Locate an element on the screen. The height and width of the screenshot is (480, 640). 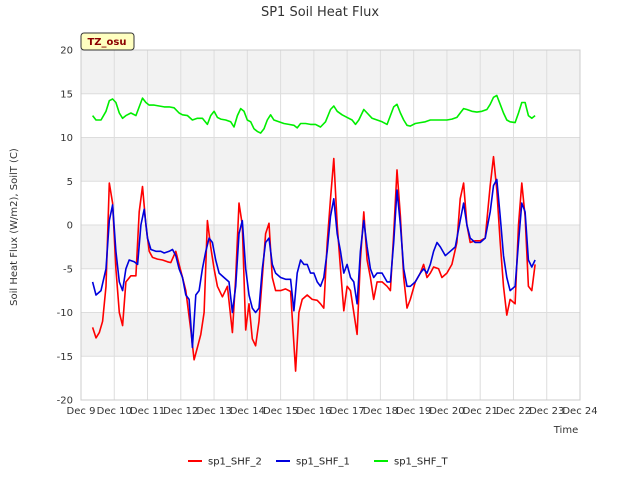
chart-title: SP1 Soil Heat Flux is located at coordinates (320, 12).